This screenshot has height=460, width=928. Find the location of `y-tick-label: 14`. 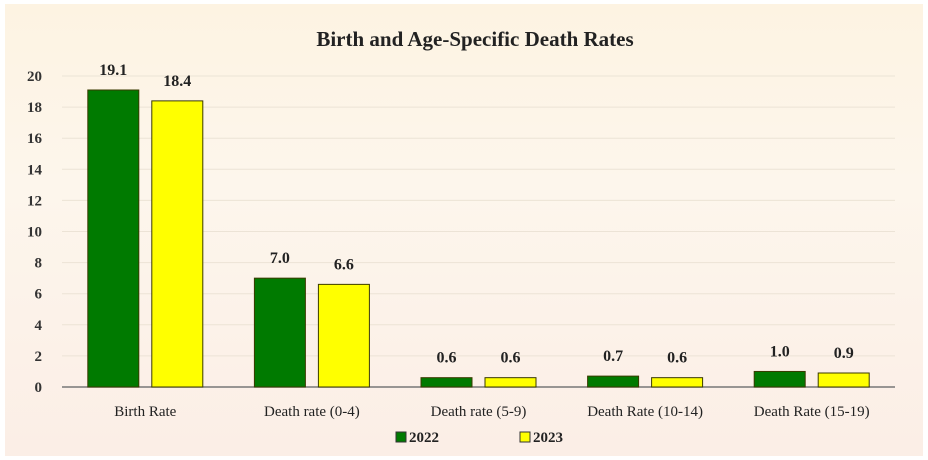

y-tick-label: 14 is located at coordinates (35, 170).